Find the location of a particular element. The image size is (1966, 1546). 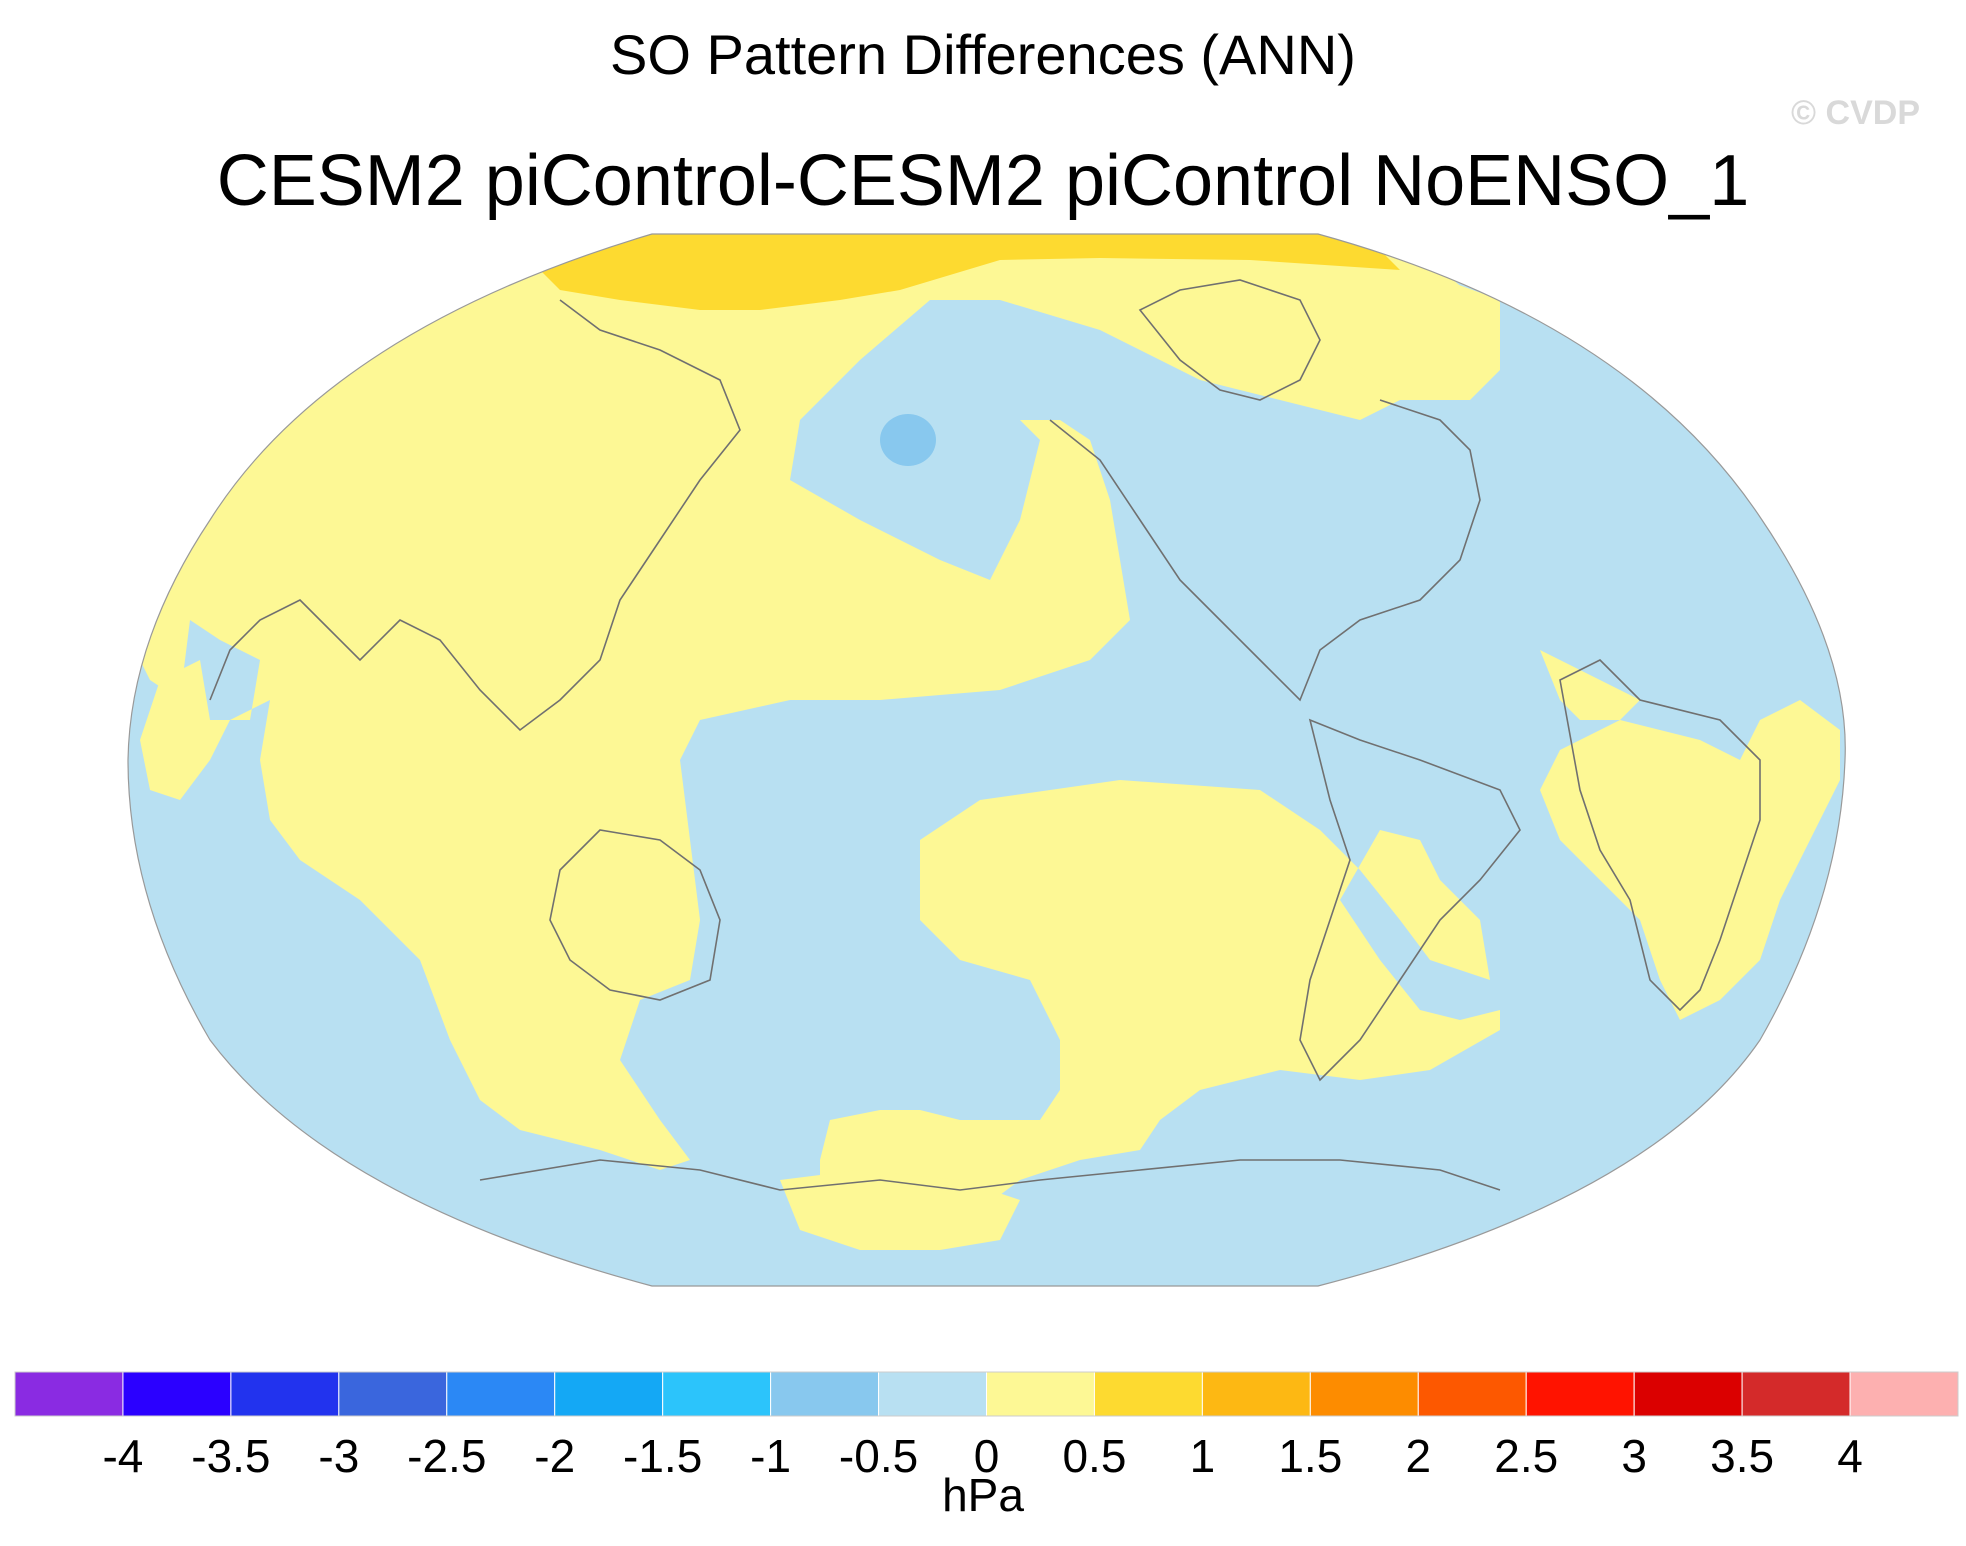

colorbar-boxes is located at coordinates (986, 1394).